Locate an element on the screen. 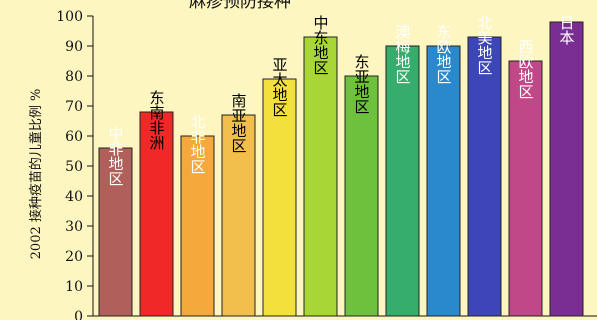 The height and width of the screenshot is (320, 597). bar-category-label: 北美地区 is located at coordinates (485, 45).